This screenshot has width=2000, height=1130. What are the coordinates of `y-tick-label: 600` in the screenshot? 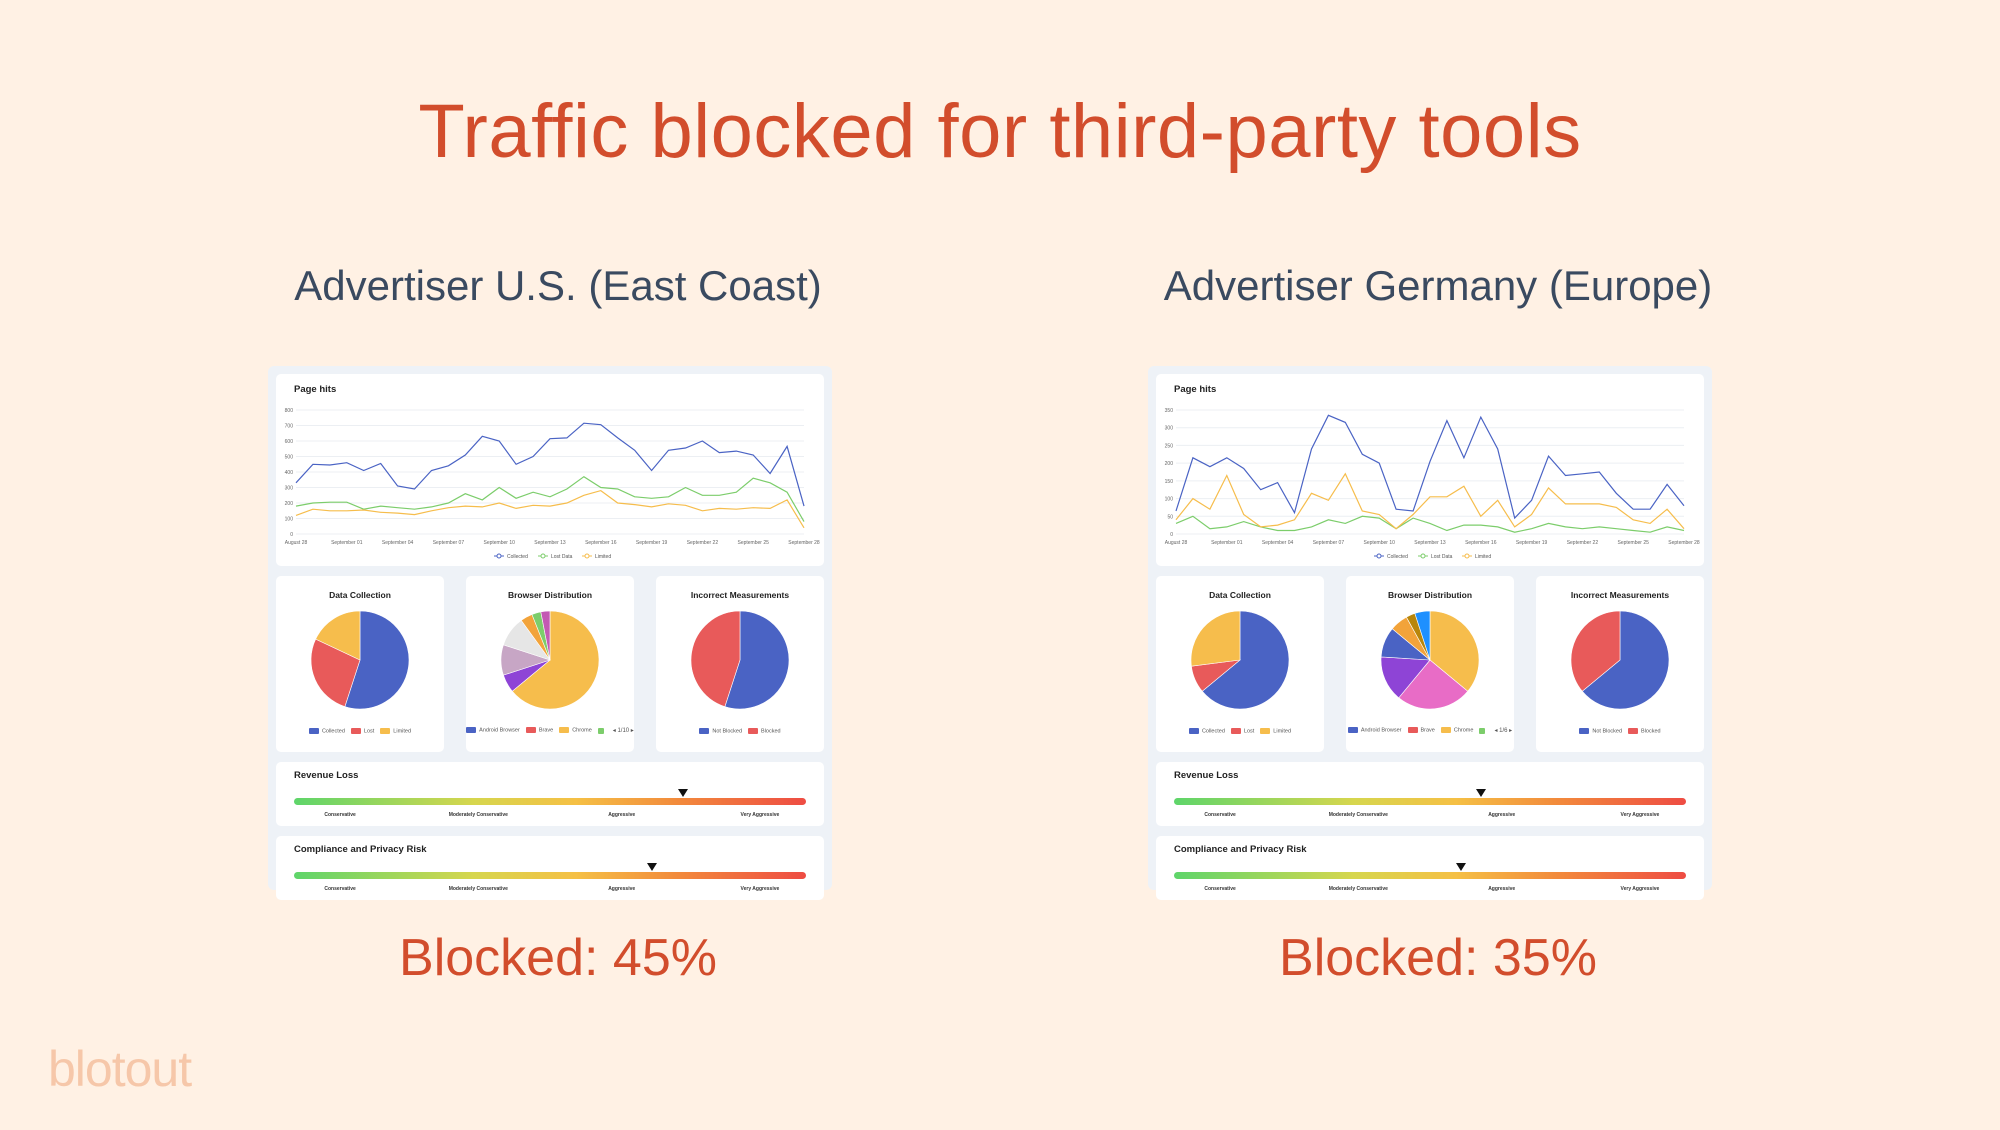 It's located at (289, 442).